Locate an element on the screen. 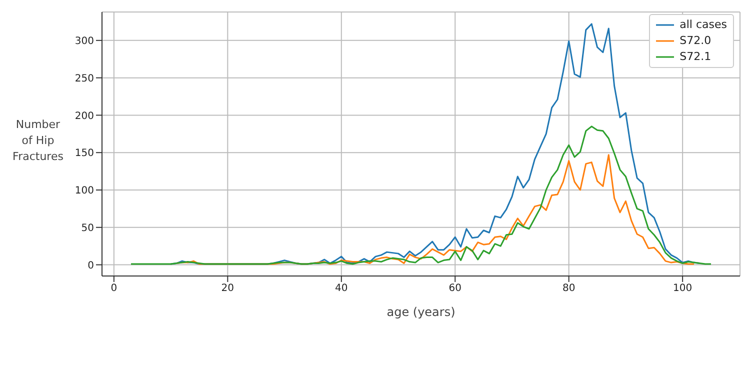  legend-label: S72.1 is located at coordinates (696, 57).